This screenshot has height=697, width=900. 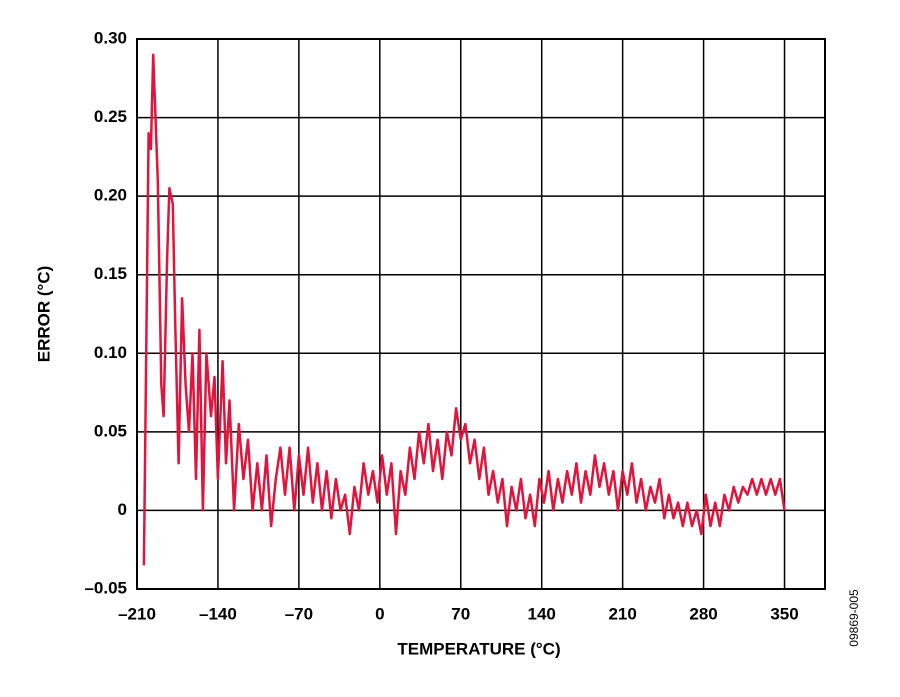 I want to click on y-tick-label: –0.05, so click(x=105, y=587).